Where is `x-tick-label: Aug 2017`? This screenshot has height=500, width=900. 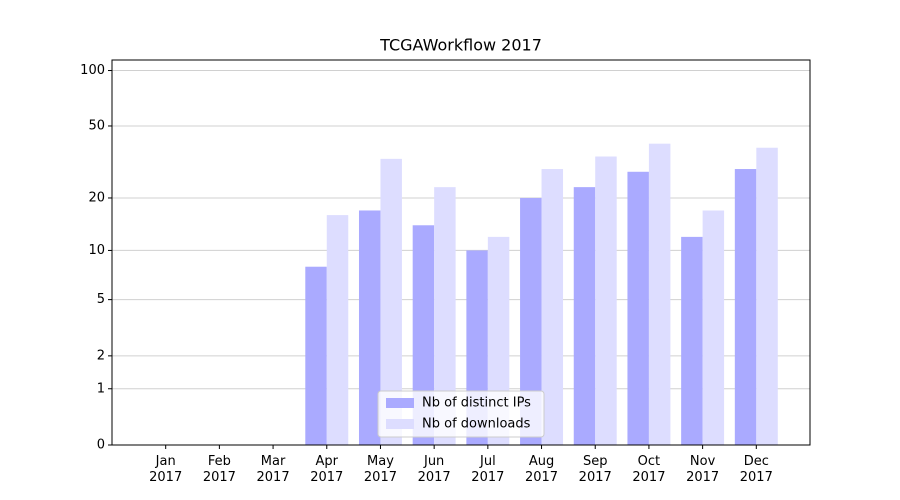 x-tick-label: Aug 2017 is located at coordinates (541, 469).